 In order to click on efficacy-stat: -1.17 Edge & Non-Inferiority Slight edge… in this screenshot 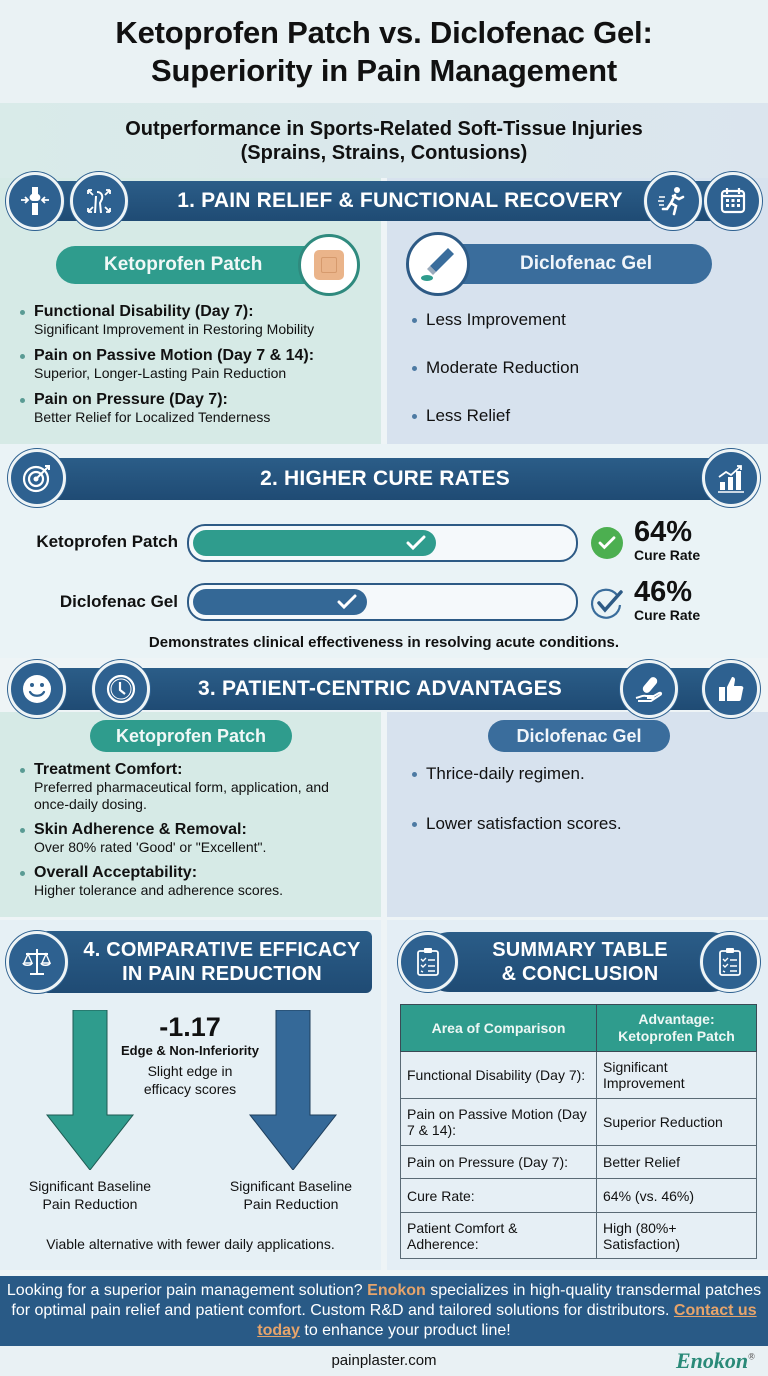, I will do `click(190, 1055)`.